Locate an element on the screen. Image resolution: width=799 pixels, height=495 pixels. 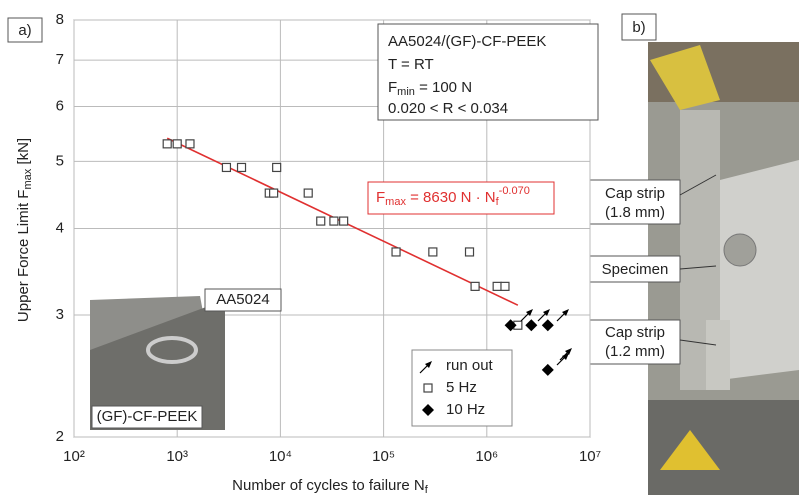
x-axis-title-text: Number of cycles to failure N is located at coordinates (328, 485).